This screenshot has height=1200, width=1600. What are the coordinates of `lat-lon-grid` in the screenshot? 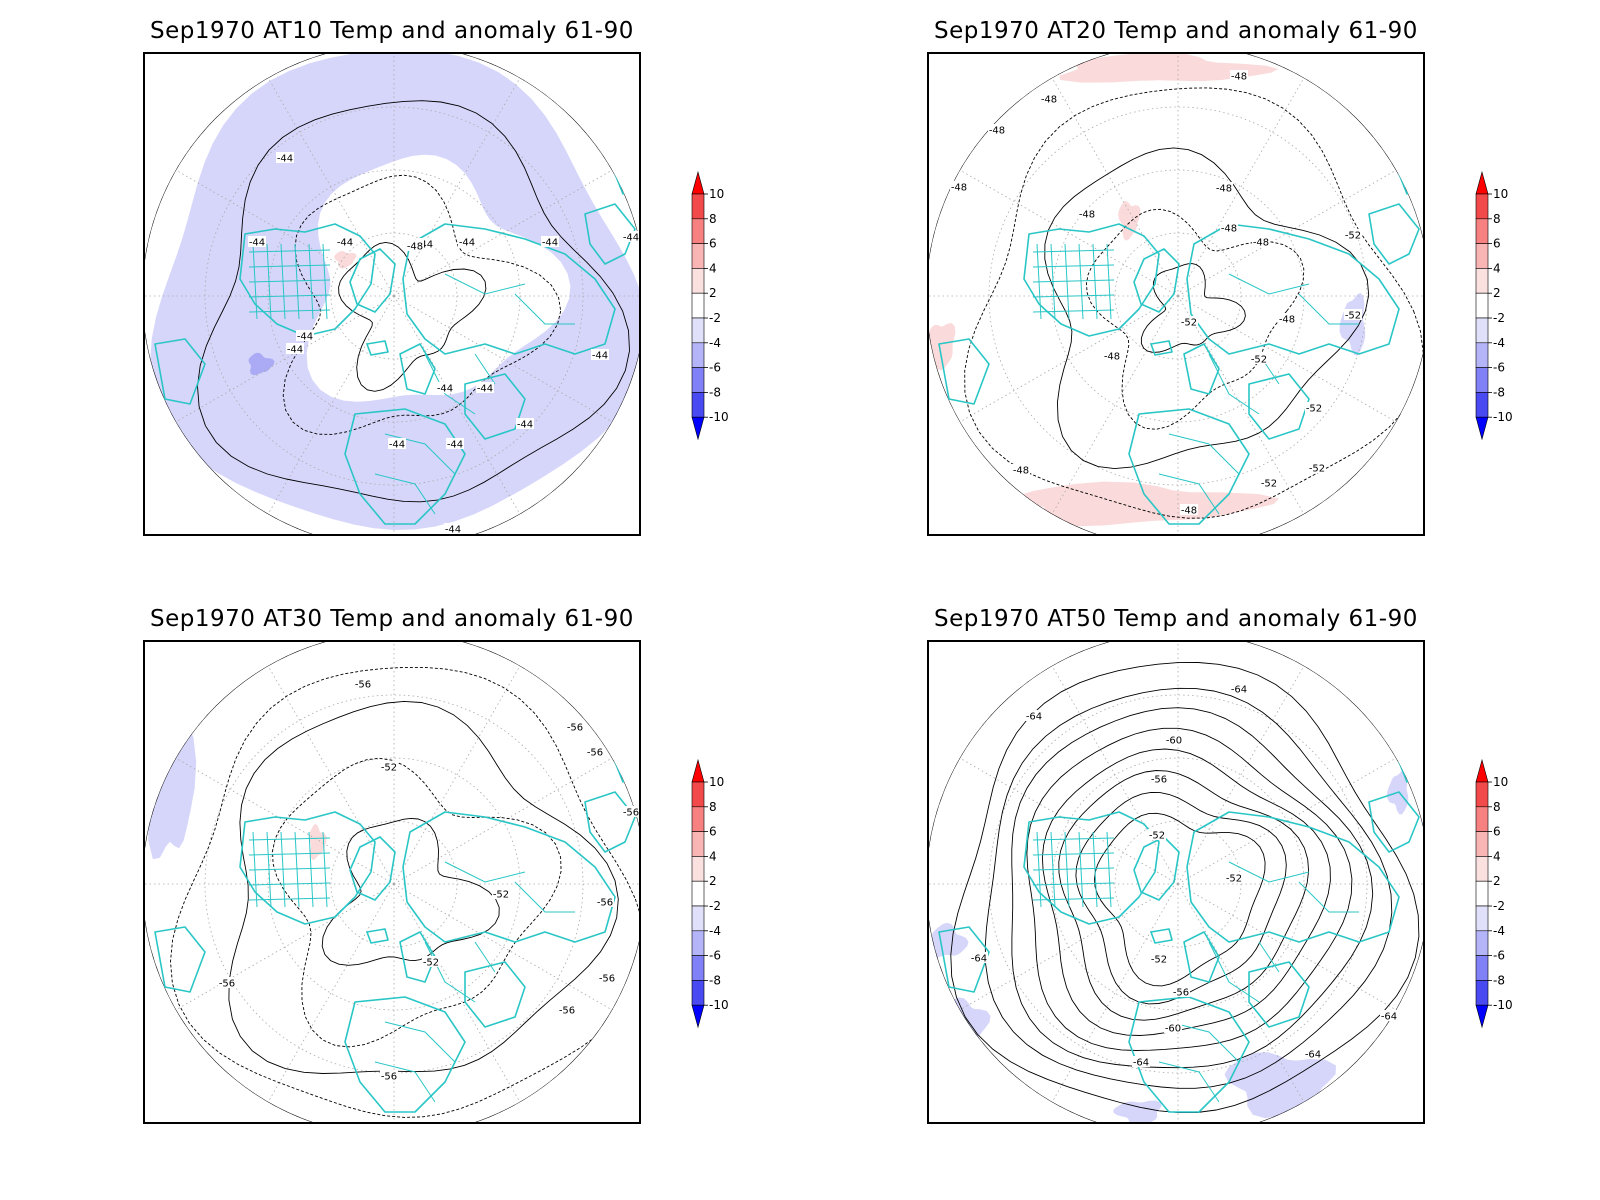 It's located at (392, 882).